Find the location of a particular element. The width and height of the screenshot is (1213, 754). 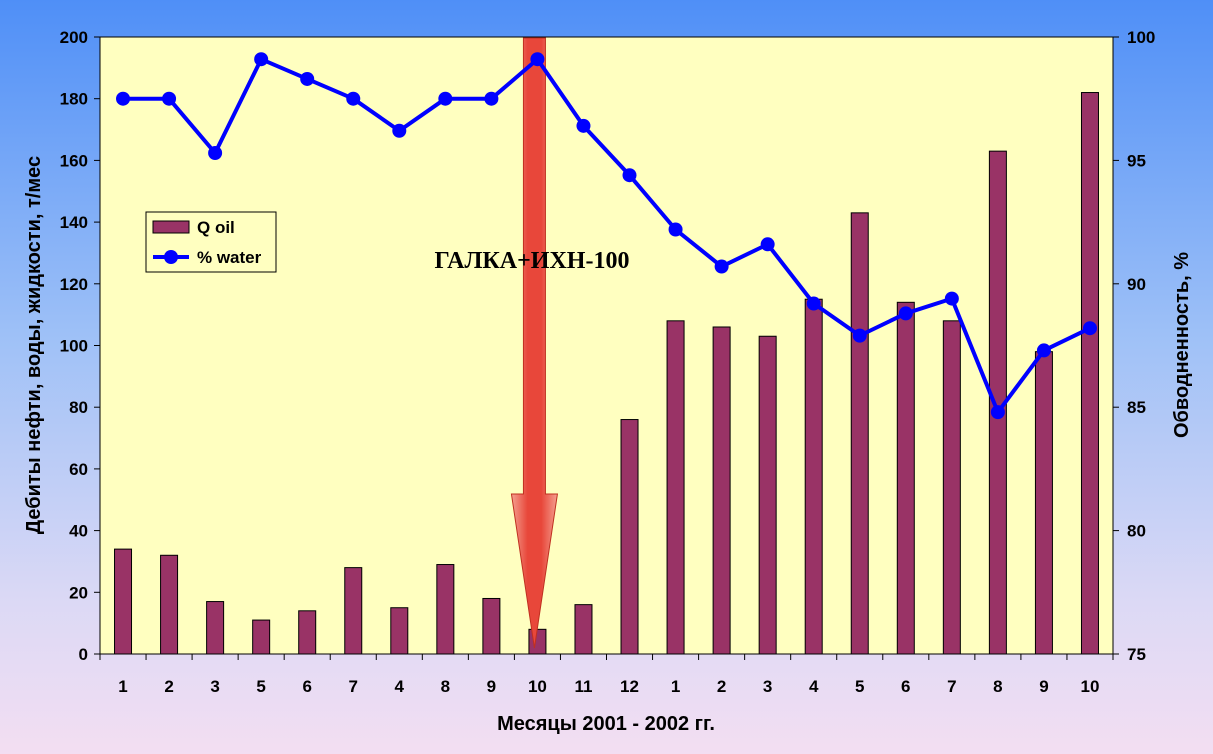

legend-label-water: % water is located at coordinates (229, 257).